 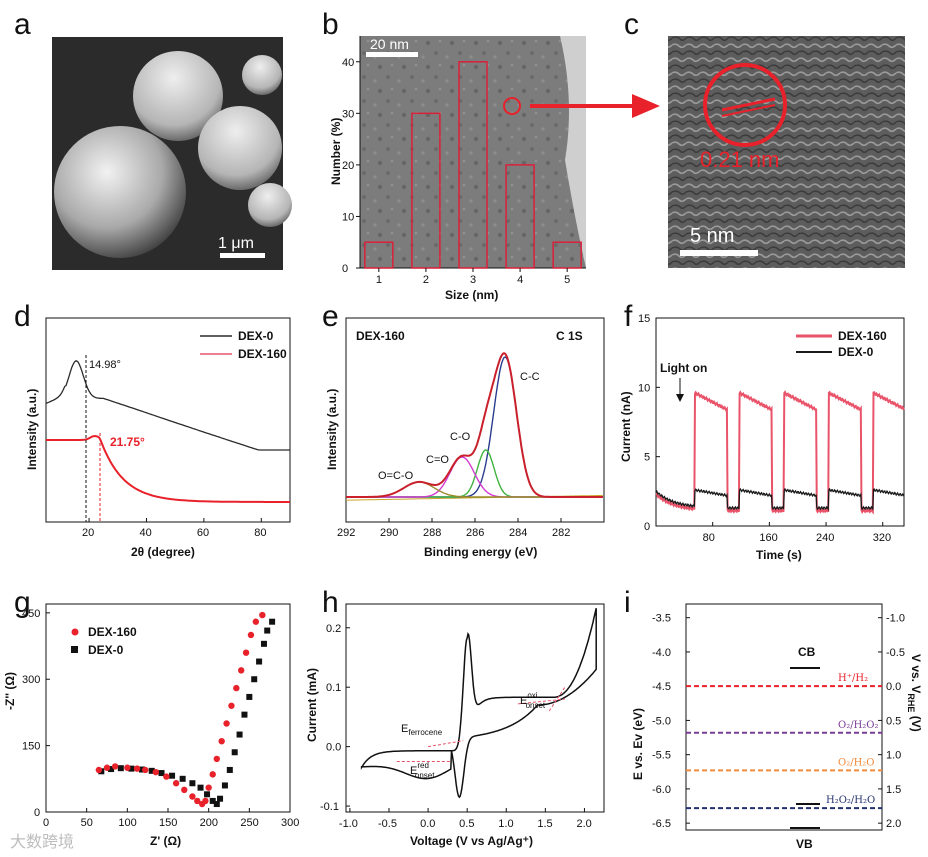 What do you see at coordinates (249, 823) in the screenshot?
I see `eis-xtick: 250` at bounding box center [249, 823].